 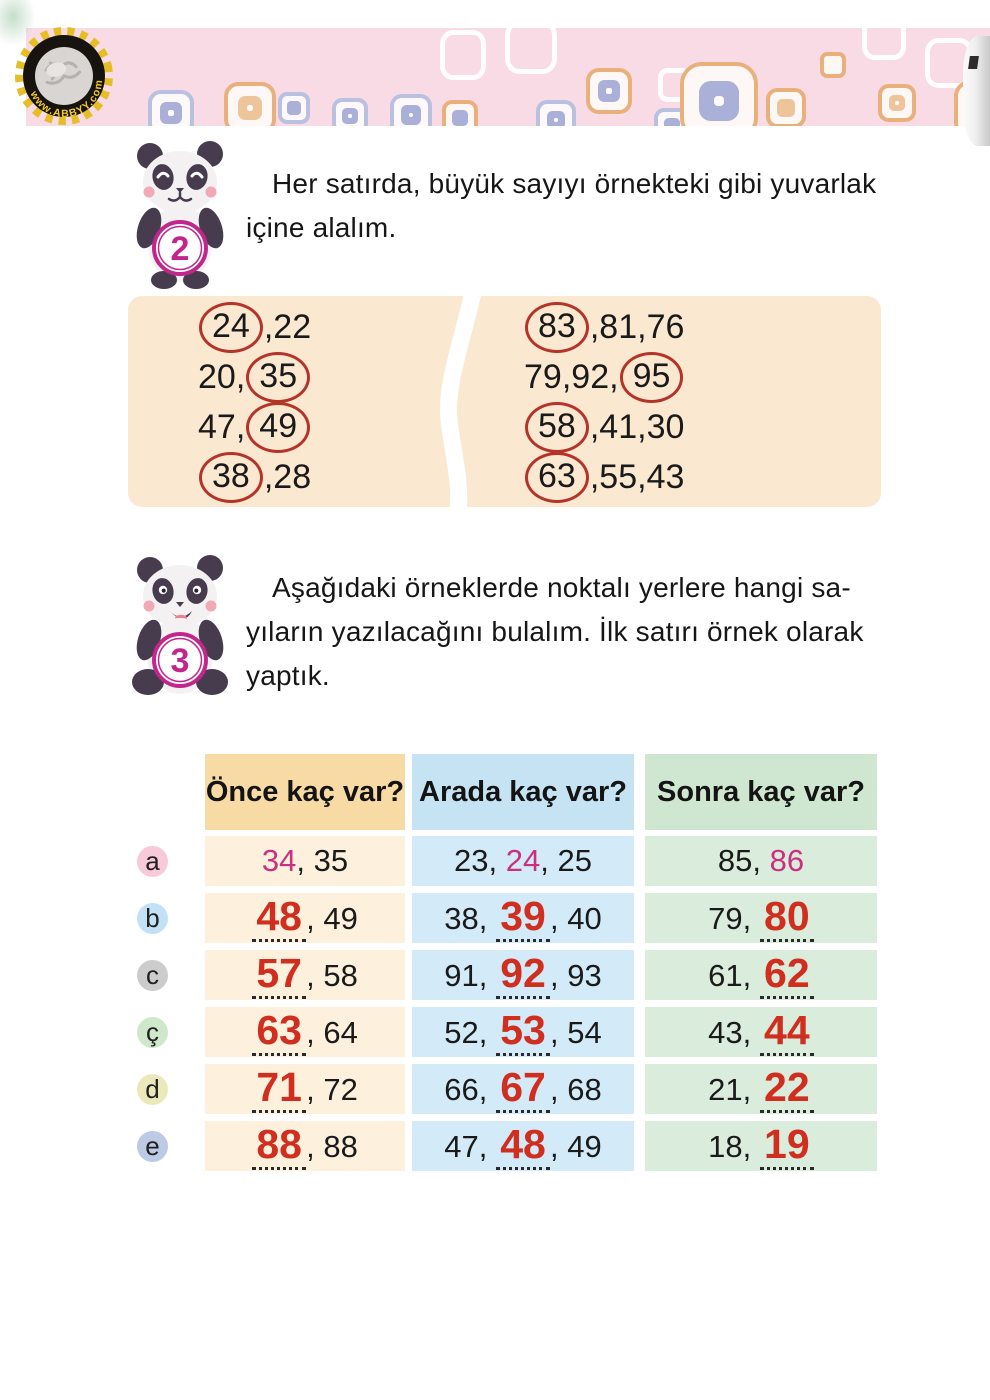 What do you see at coordinates (734, 1089) in the screenshot?
I see `printed-number: 21,` at bounding box center [734, 1089].